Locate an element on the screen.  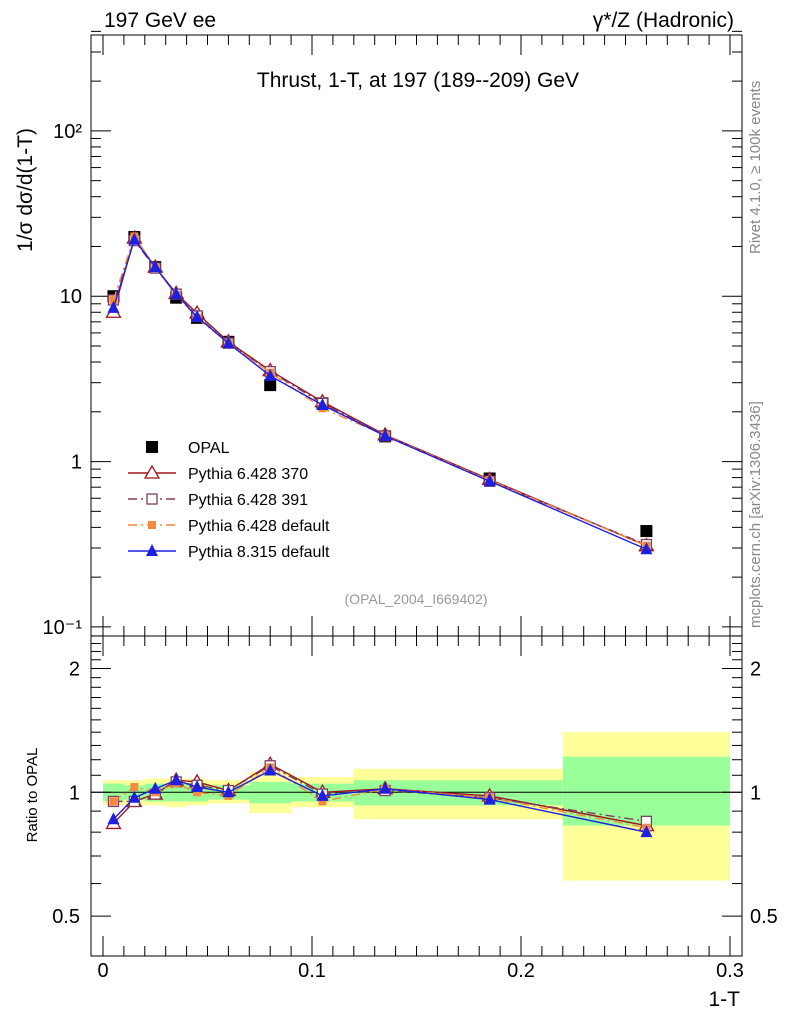
ratio-y-tick-label-left: 2 is located at coordinates (74, 669).